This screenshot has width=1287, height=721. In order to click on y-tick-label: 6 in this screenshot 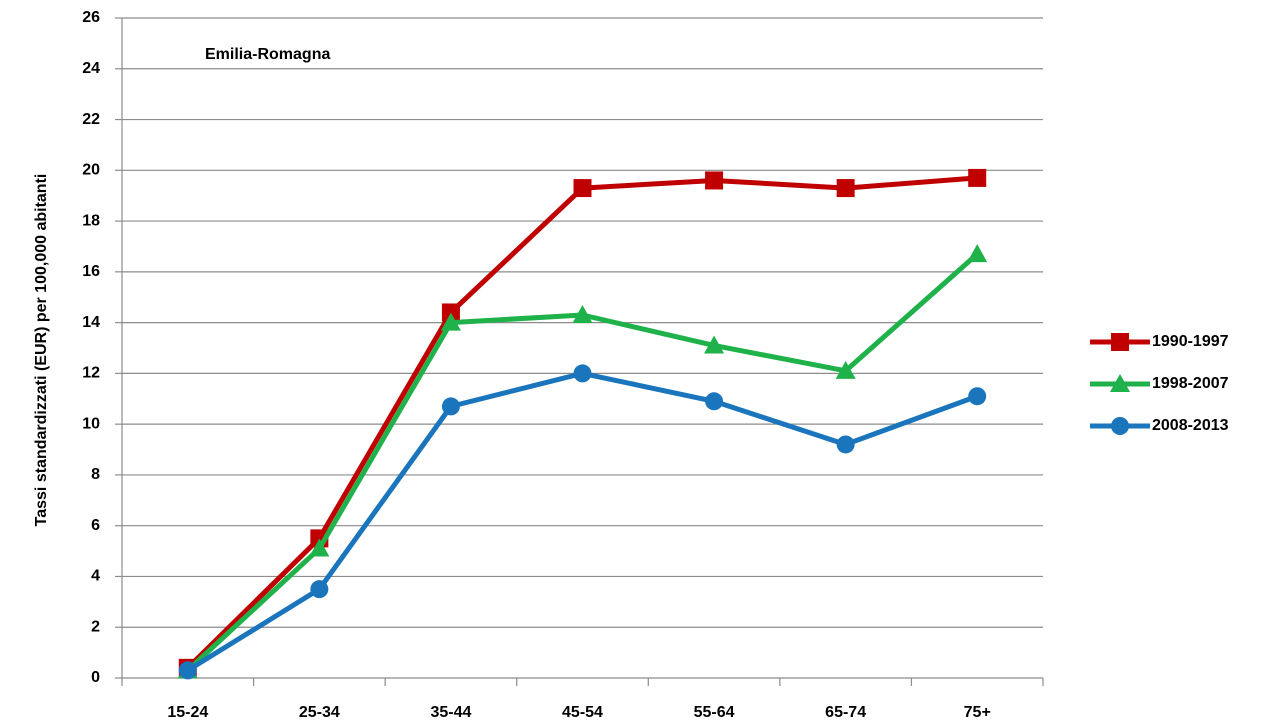, I will do `click(95, 525)`.